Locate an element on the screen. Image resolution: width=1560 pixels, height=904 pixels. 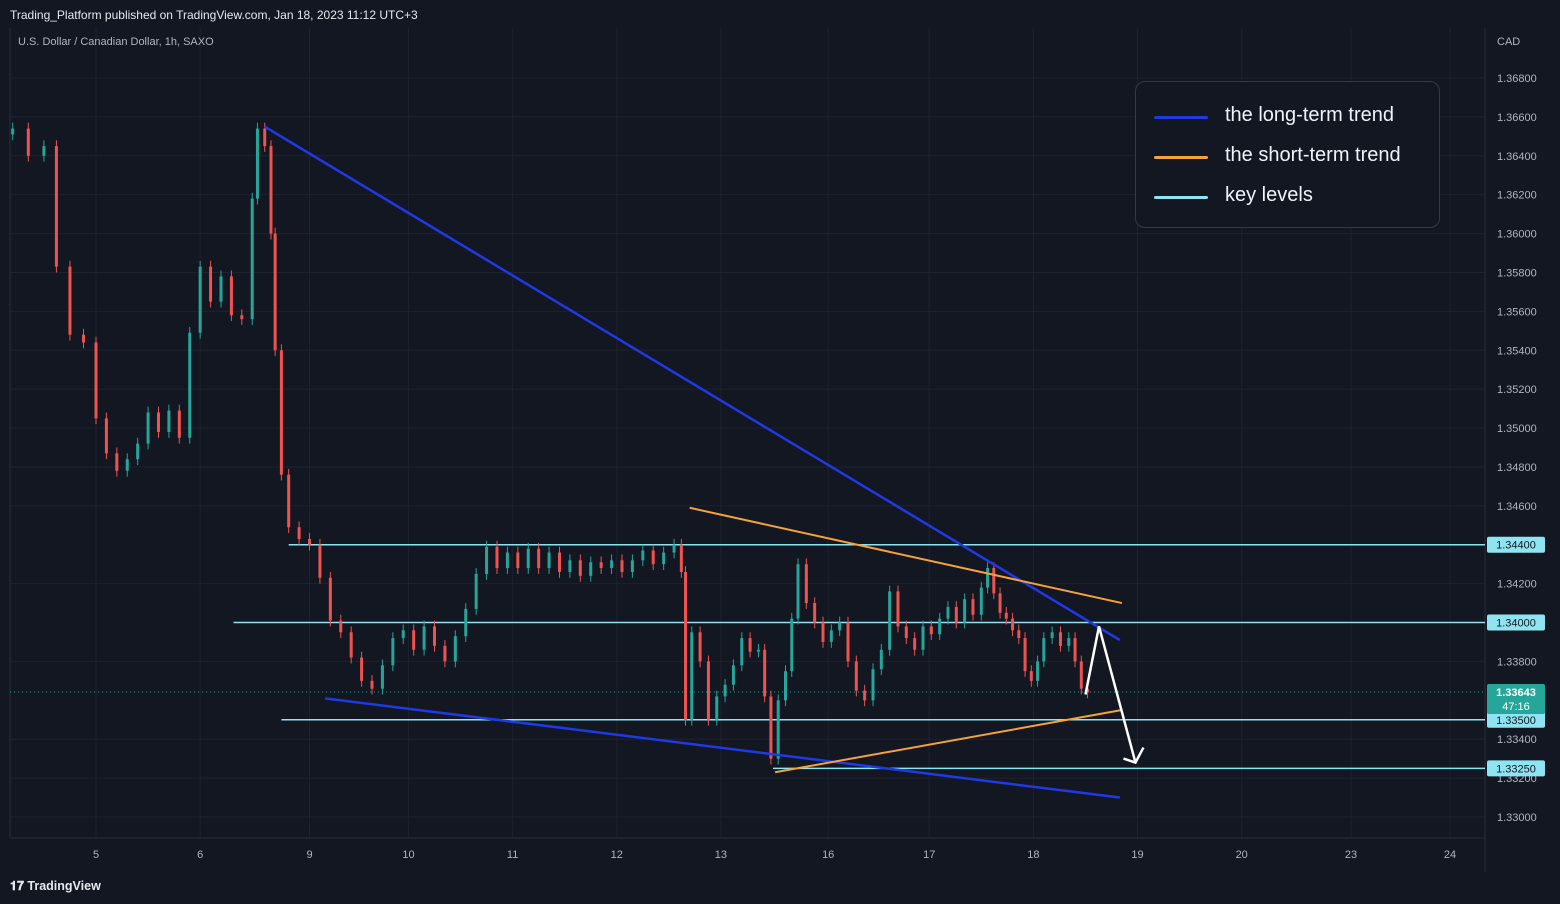
price-tick-label: 1.35600 is located at coordinates (1517, 312).